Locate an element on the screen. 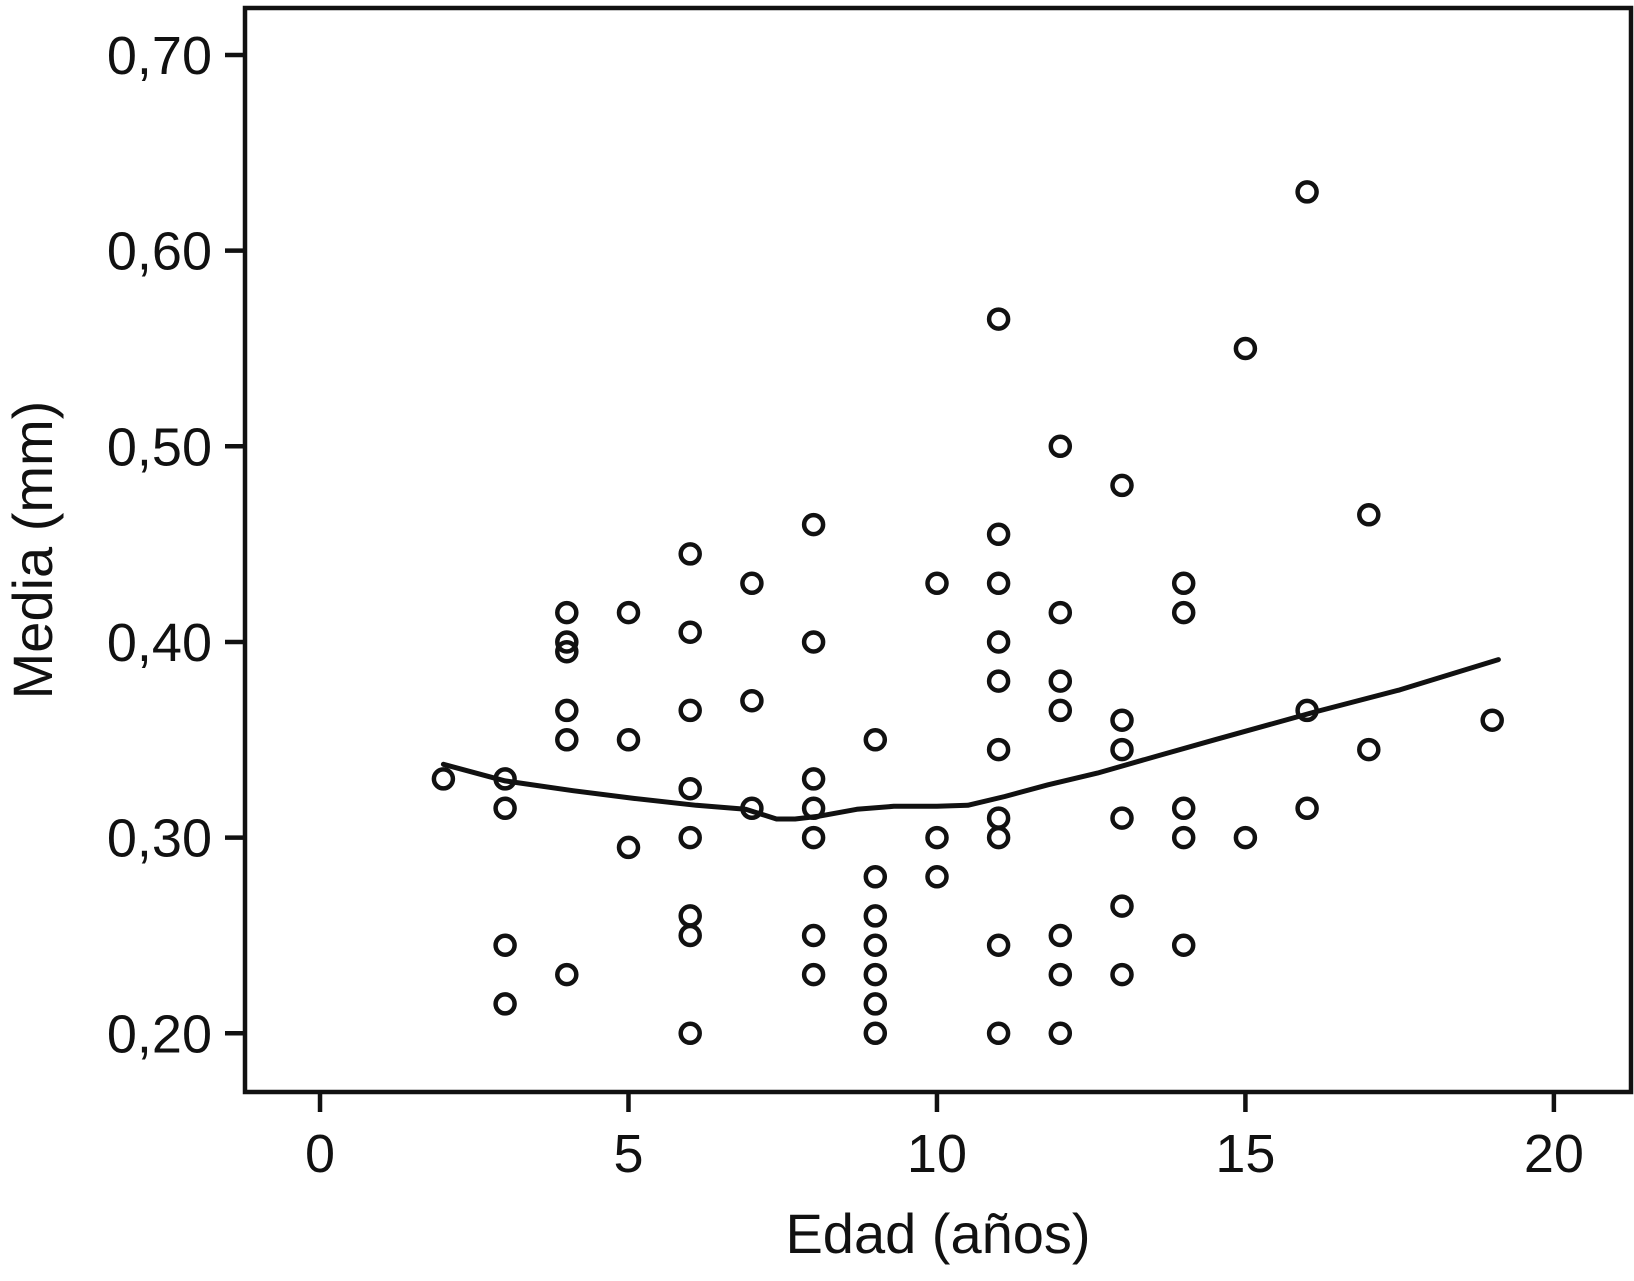 Image resolution: width=1634 pixels, height=1281 pixels. trend-line is located at coordinates (970, 739).